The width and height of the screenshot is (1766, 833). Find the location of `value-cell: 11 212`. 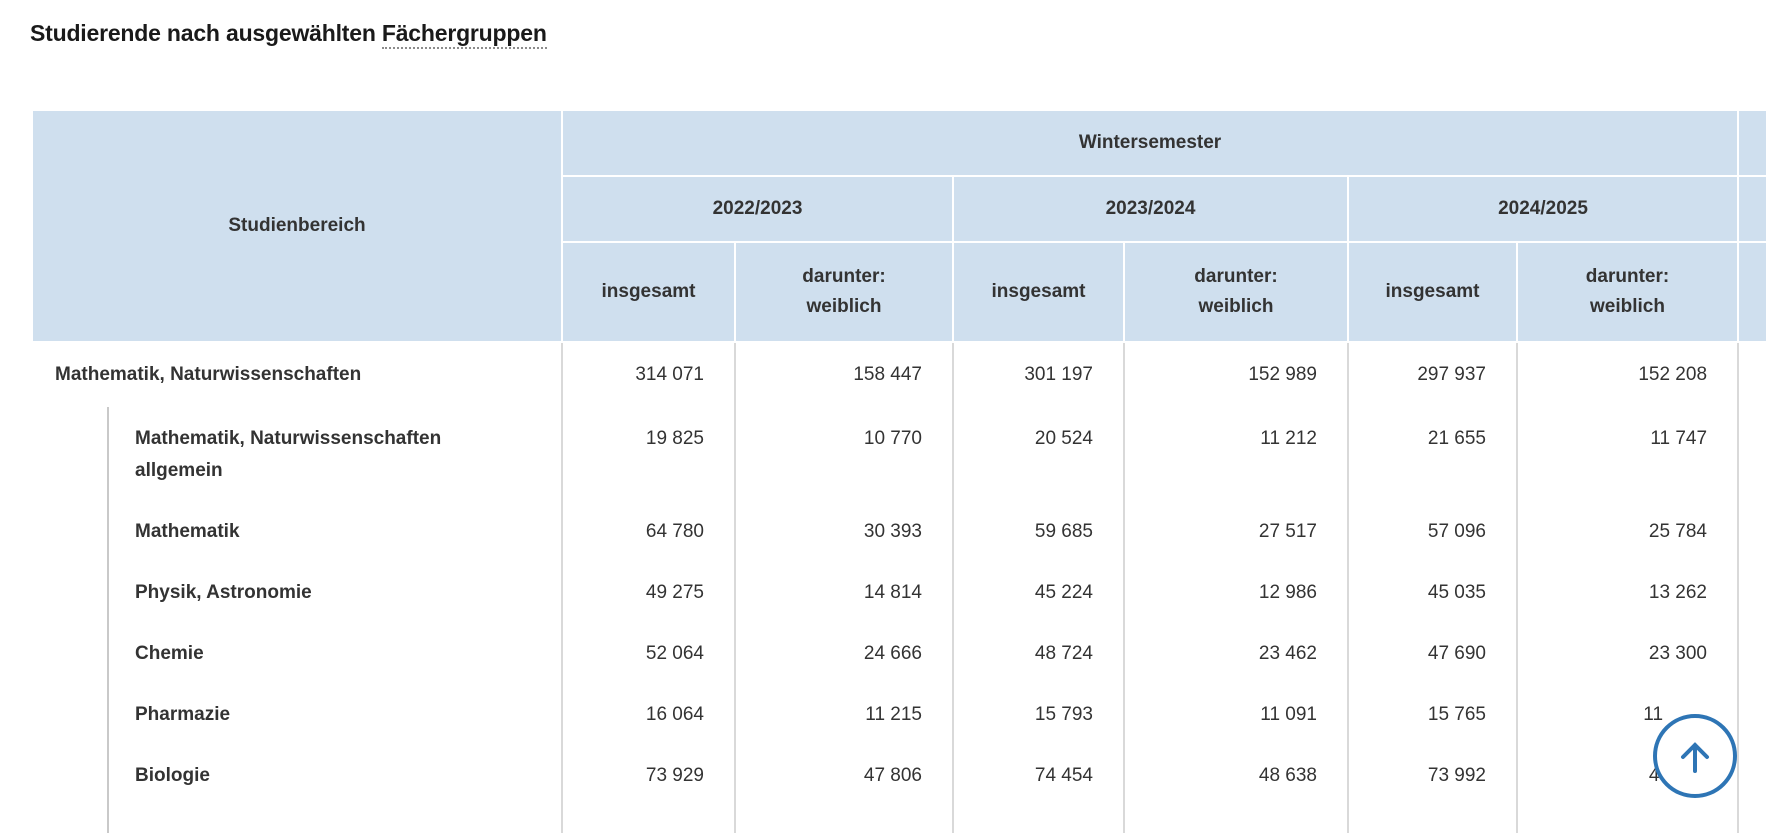

value-cell: 11 212 is located at coordinates (1236, 453).